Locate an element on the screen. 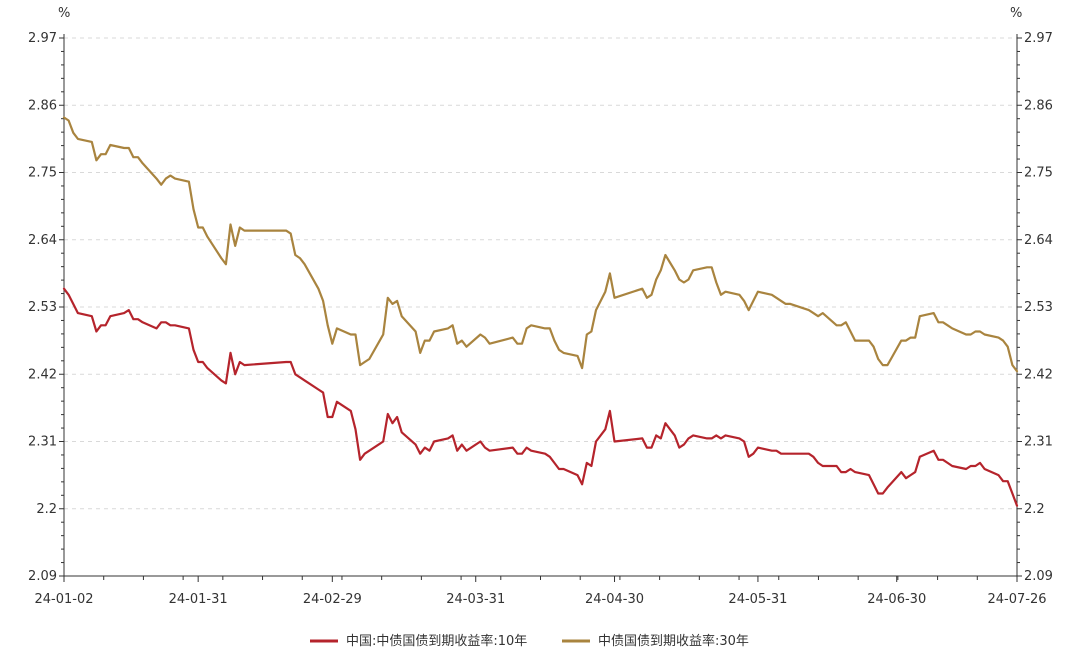 The width and height of the screenshot is (1080, 659). y-tick-label-left: 2.75 is located at coordinates (42, 173).